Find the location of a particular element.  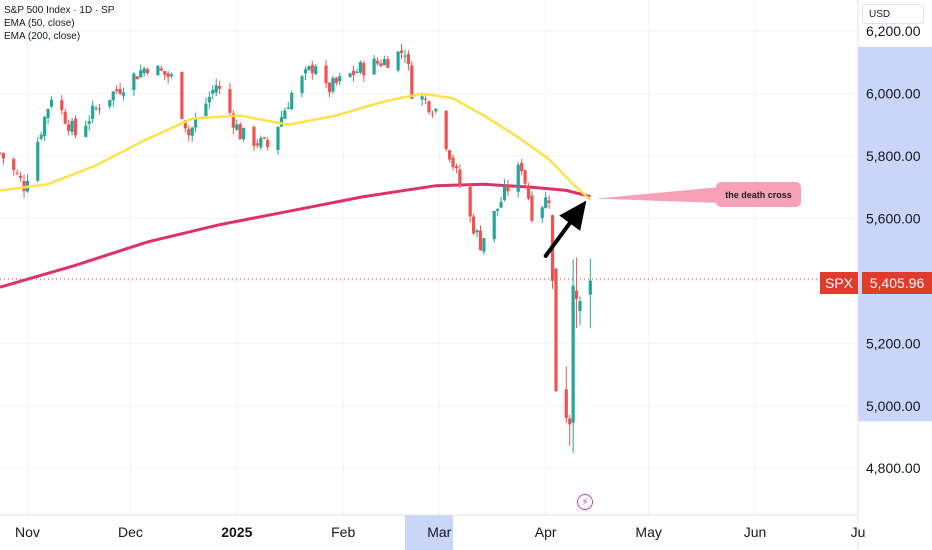

death-cross-arrow is located at coordinates (565, 229).